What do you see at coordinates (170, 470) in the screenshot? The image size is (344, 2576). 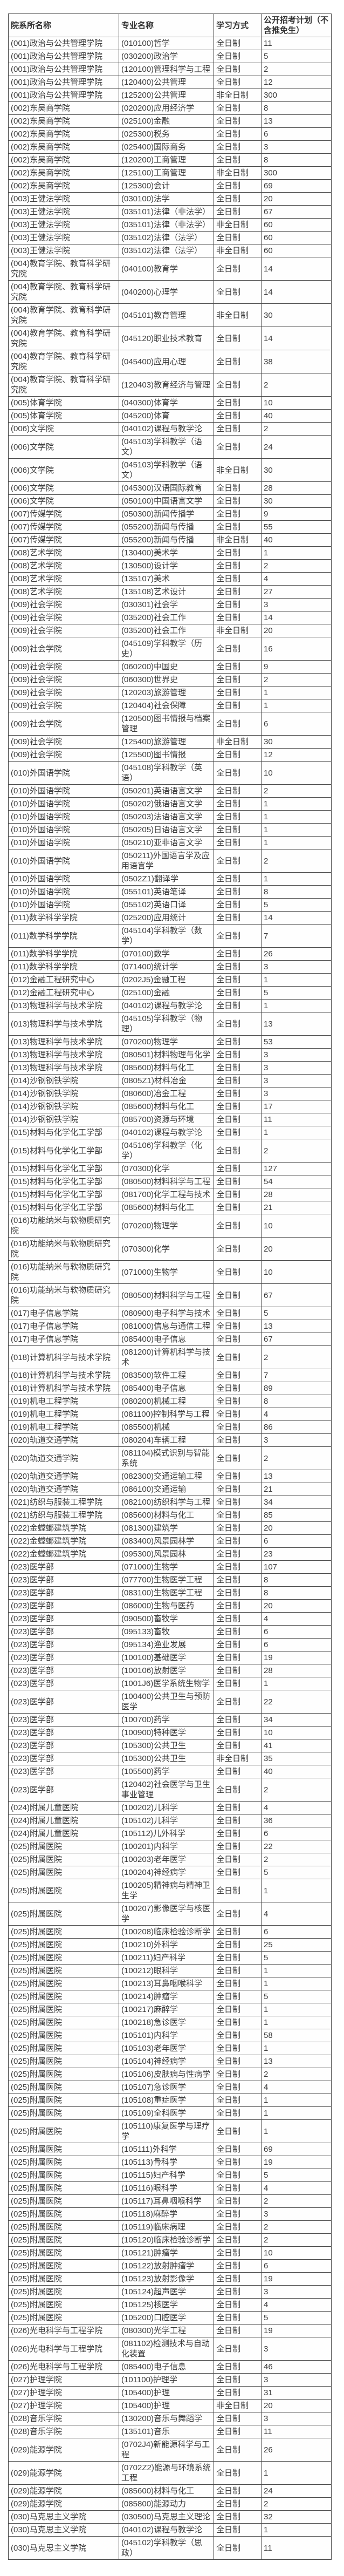 I see `table-row: (006)文学院 (045103)学科教学（语文） 非全日制 30` at bounding box center [170, 470].